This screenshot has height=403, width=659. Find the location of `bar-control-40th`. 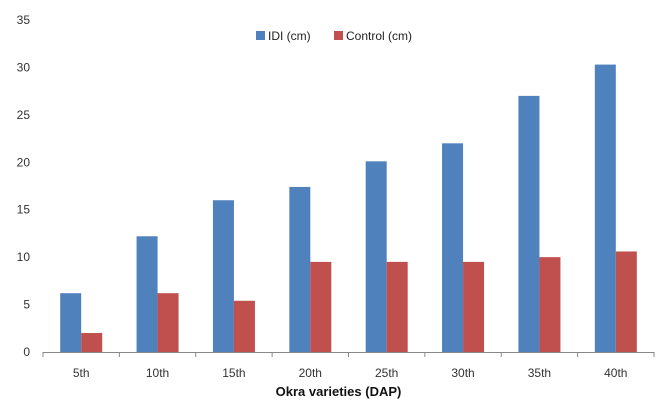

bar-control-40th is located at coordinates (626, 301).